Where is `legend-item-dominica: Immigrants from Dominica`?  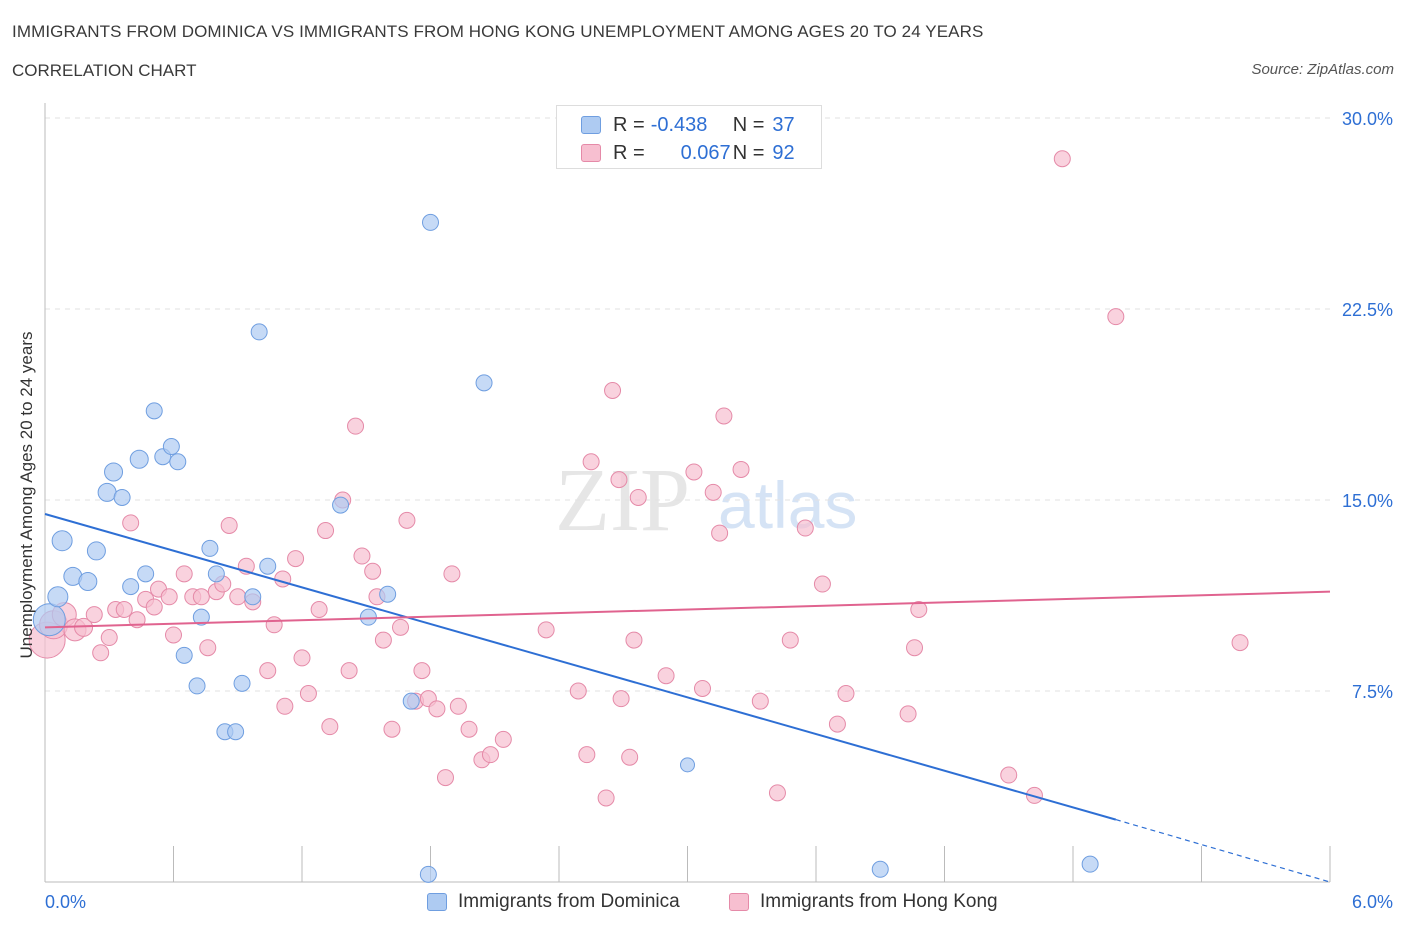
legend-item-dominica: Immigrants from Dominica is located at coordinates (553, 902).